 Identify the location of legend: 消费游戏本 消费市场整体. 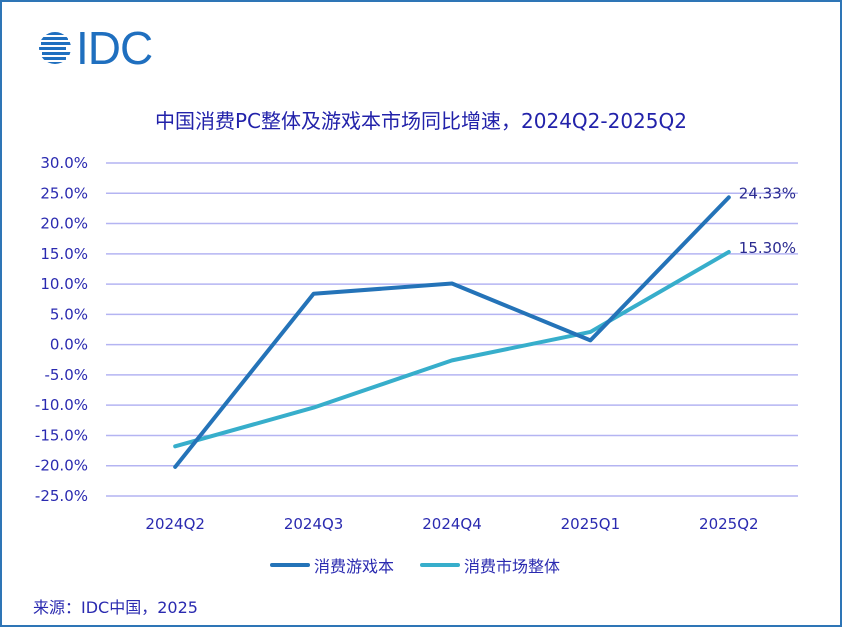
(415, 565).